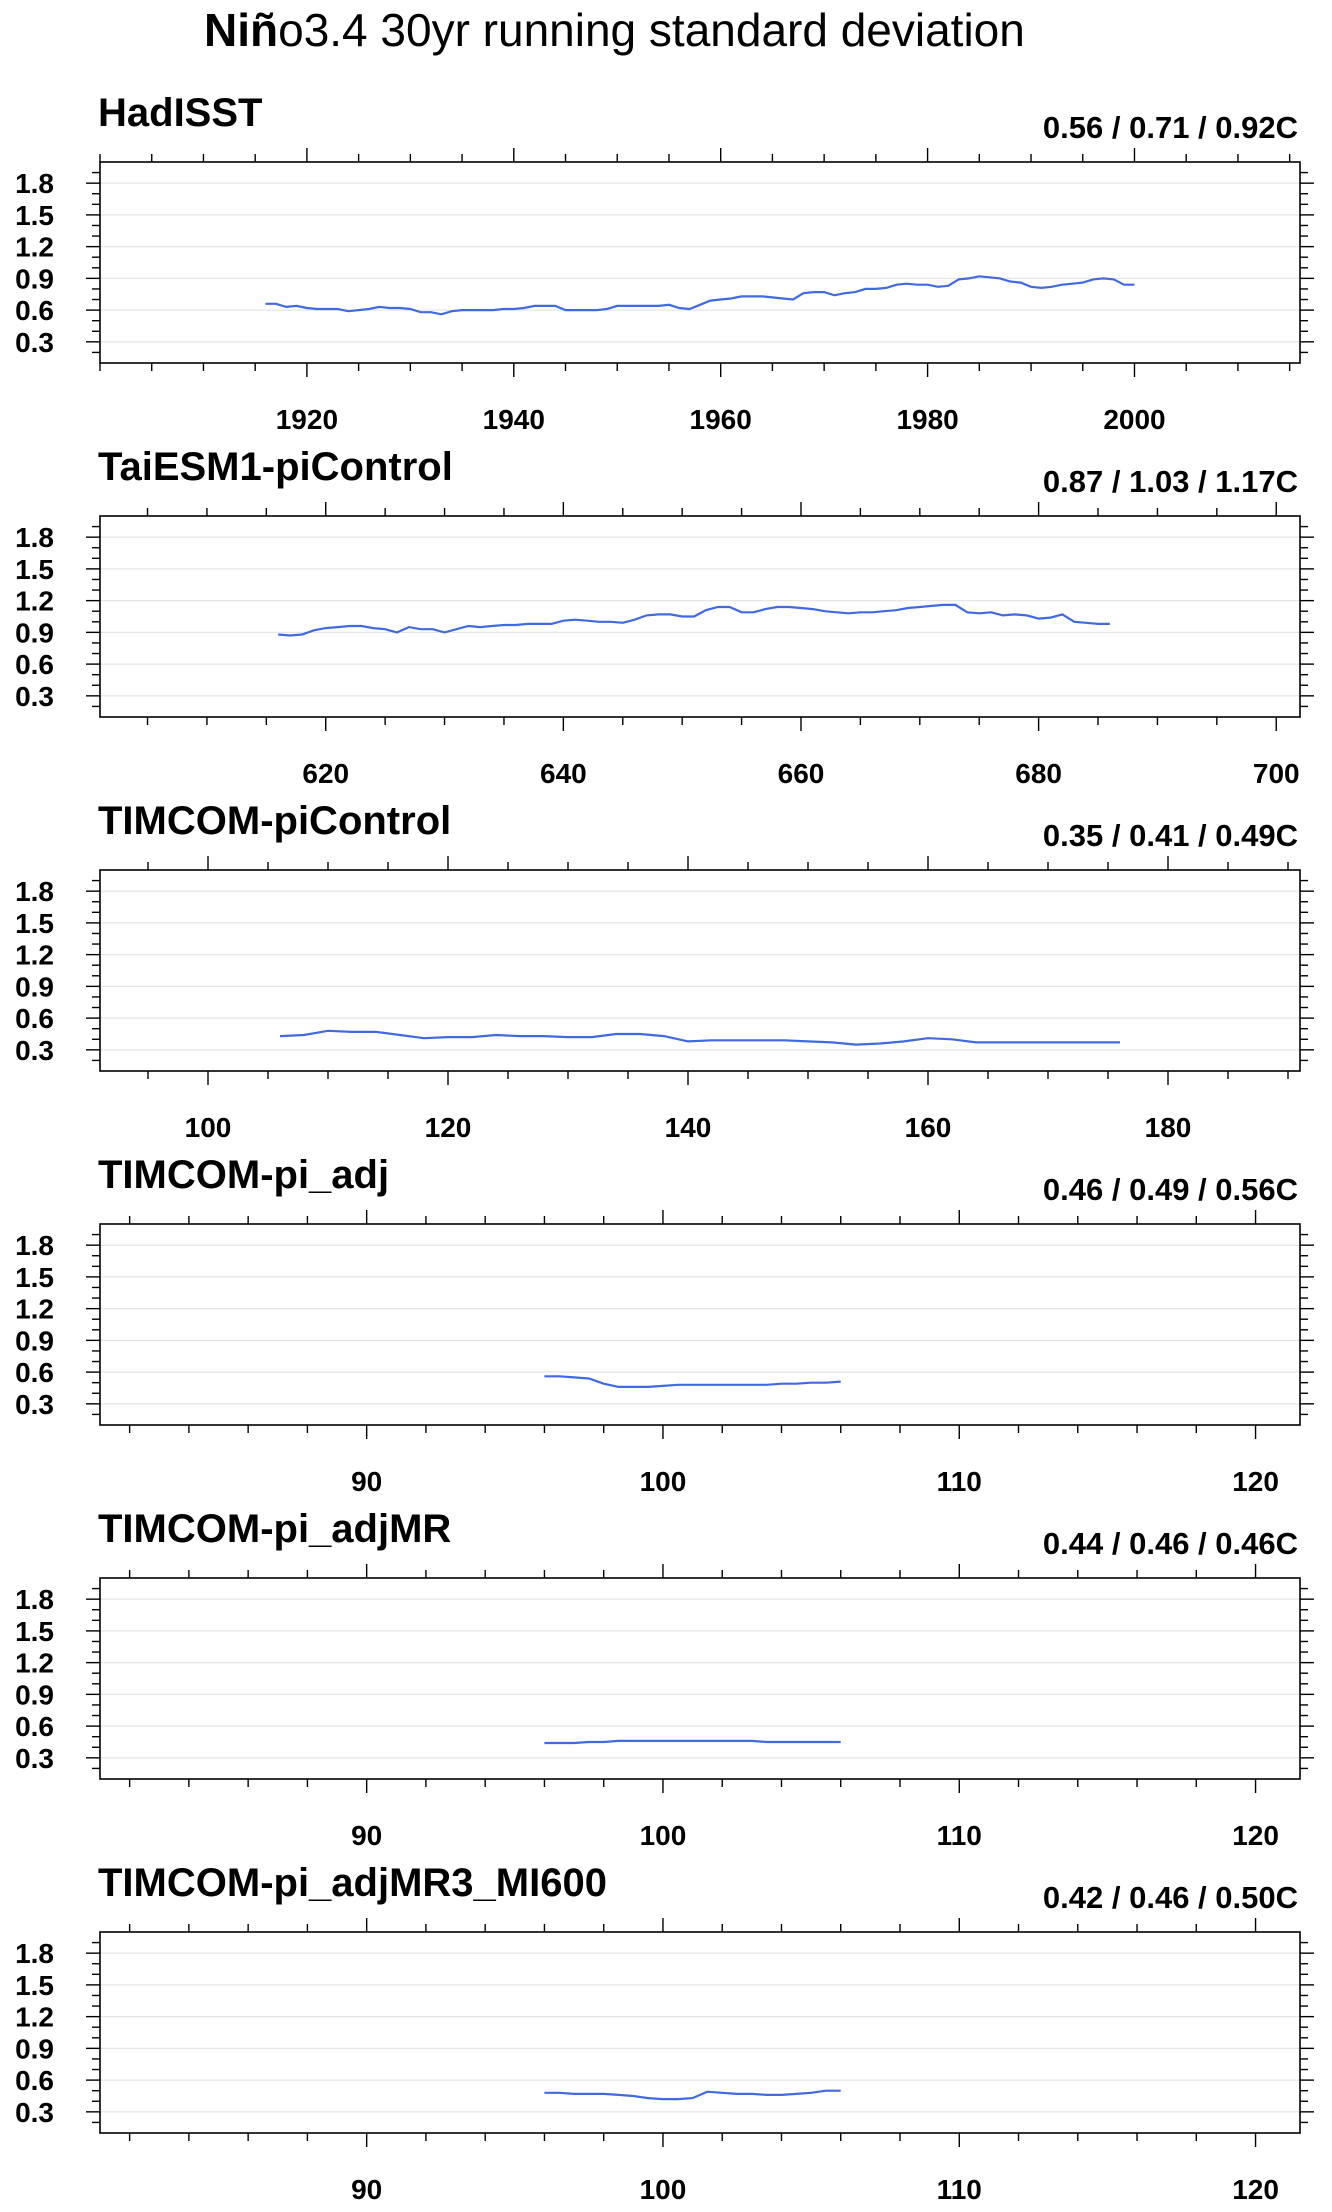 The width and height of the screenshot is (1332, 2212). I want to click on x-tick-label: 700, so click(1276, 773).